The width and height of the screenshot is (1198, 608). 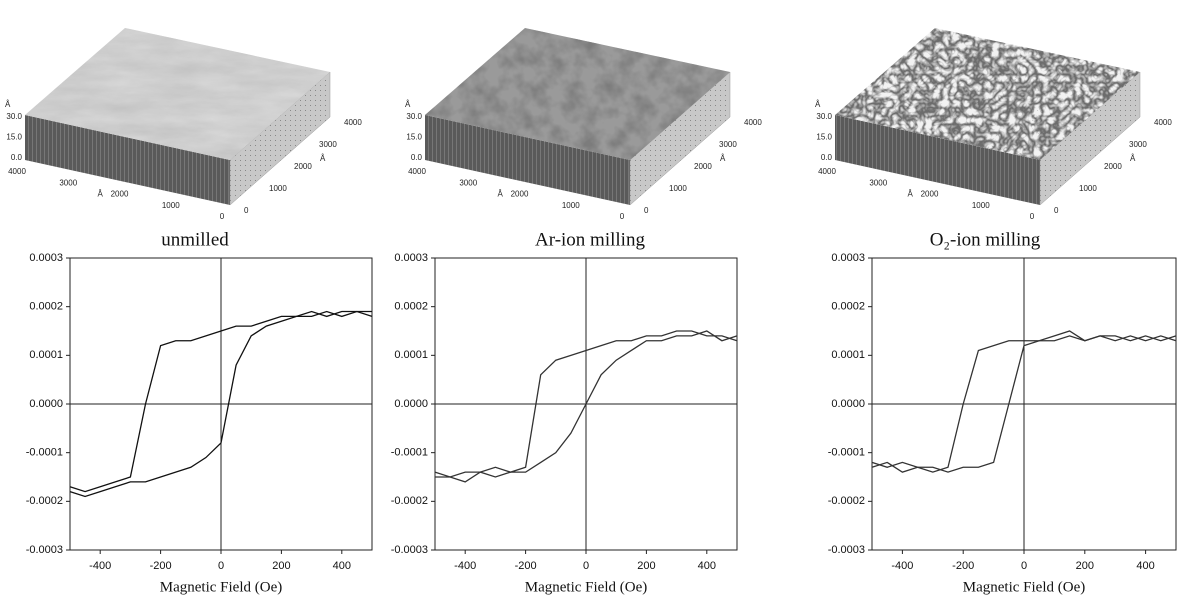 What do you see at coordinates (680, 138) in the screenshot?
I see `afm-side-face` at bounding box center [680, 138].